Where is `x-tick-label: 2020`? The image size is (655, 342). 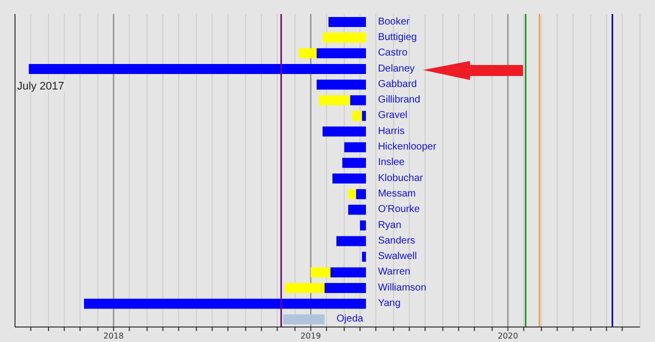
x-tick-label: 2020 is located at coordinates (508, 336).